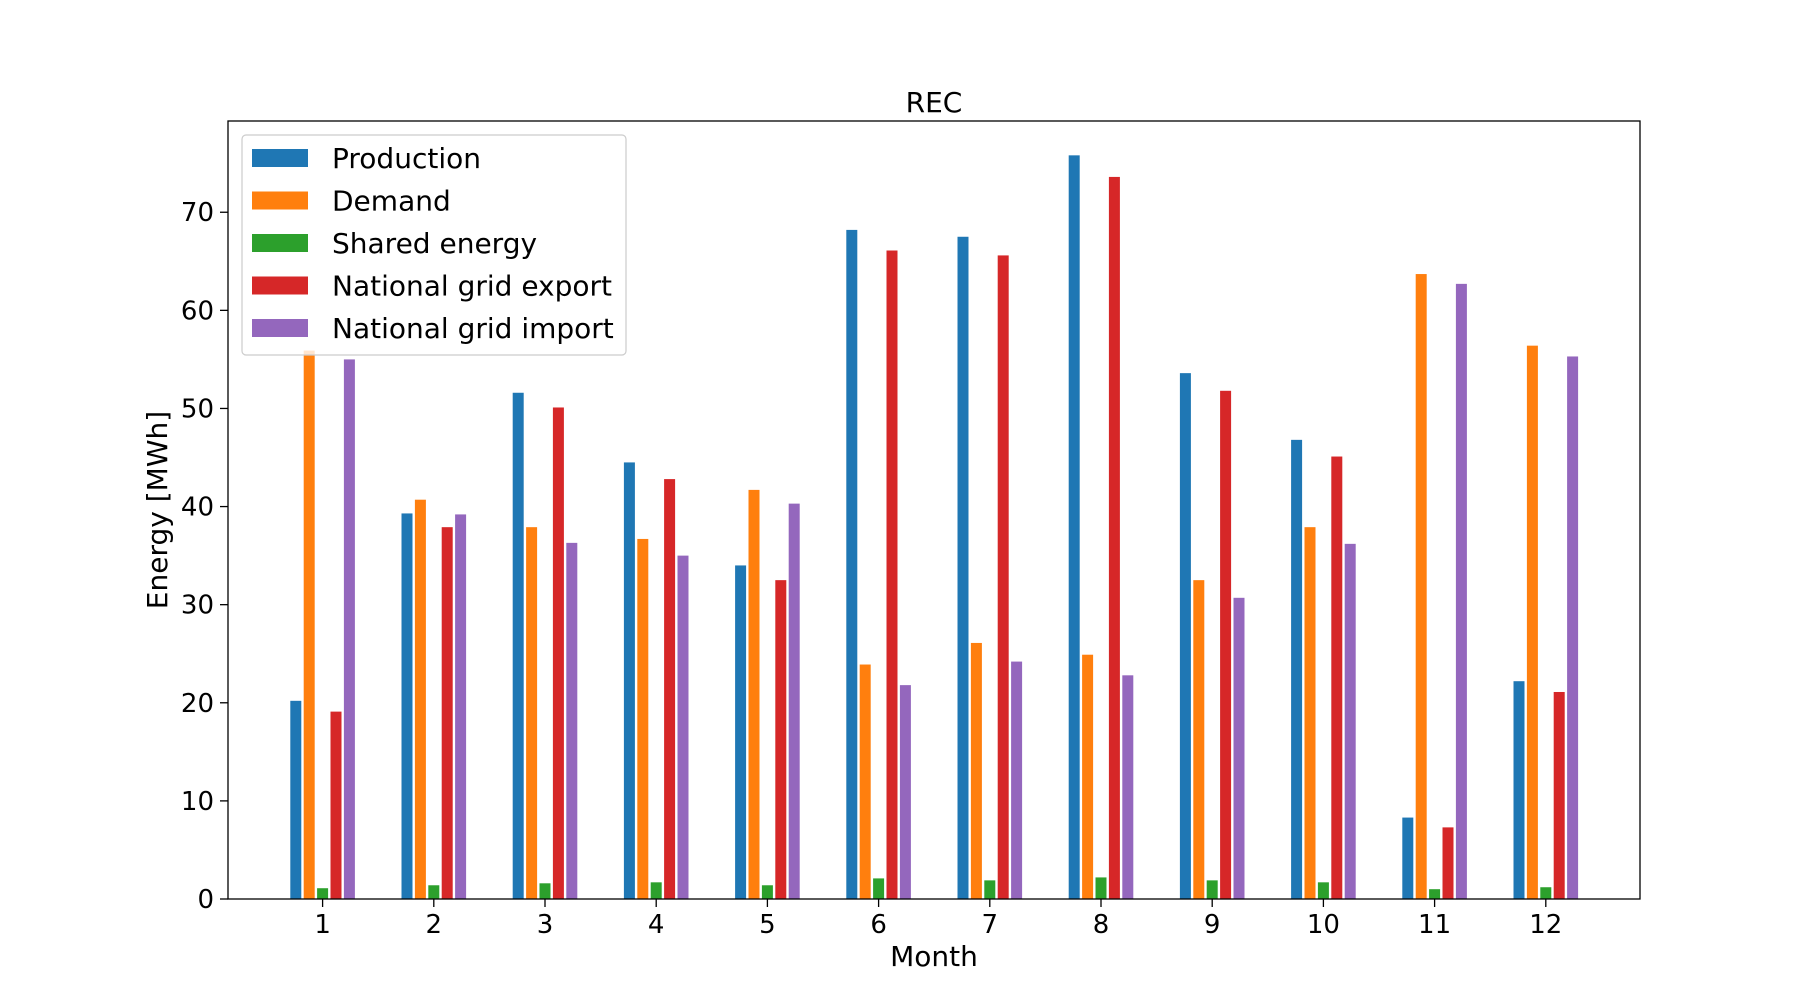 Image resolution: width=1800 pixels, height=1000 pixels. What do you see at coordinates (990, 925) in the screenshot?
I see `x-tick-label: 7` at bounding box center [990, 925].